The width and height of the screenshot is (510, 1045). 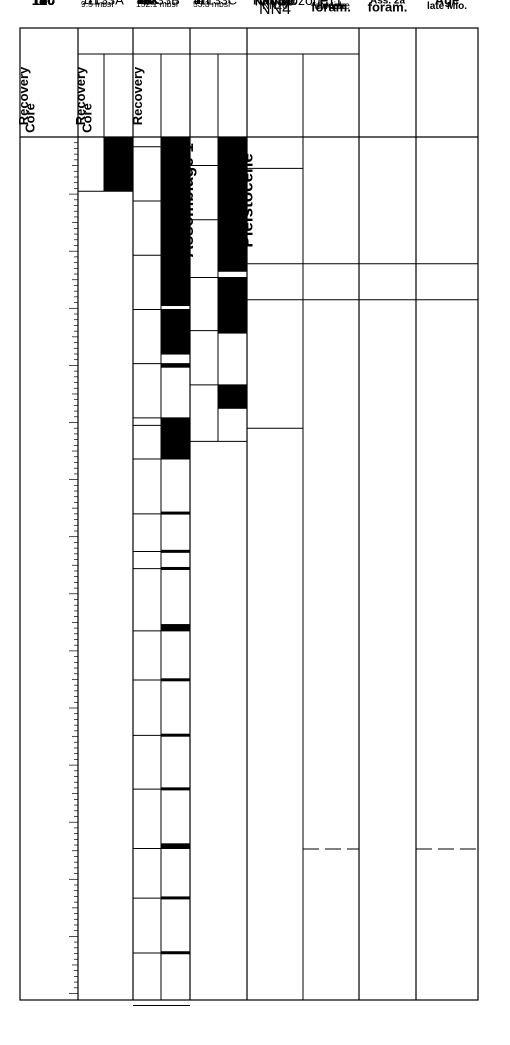 I want to click on depth-tick-label: 50, so click(x=47, y=4).